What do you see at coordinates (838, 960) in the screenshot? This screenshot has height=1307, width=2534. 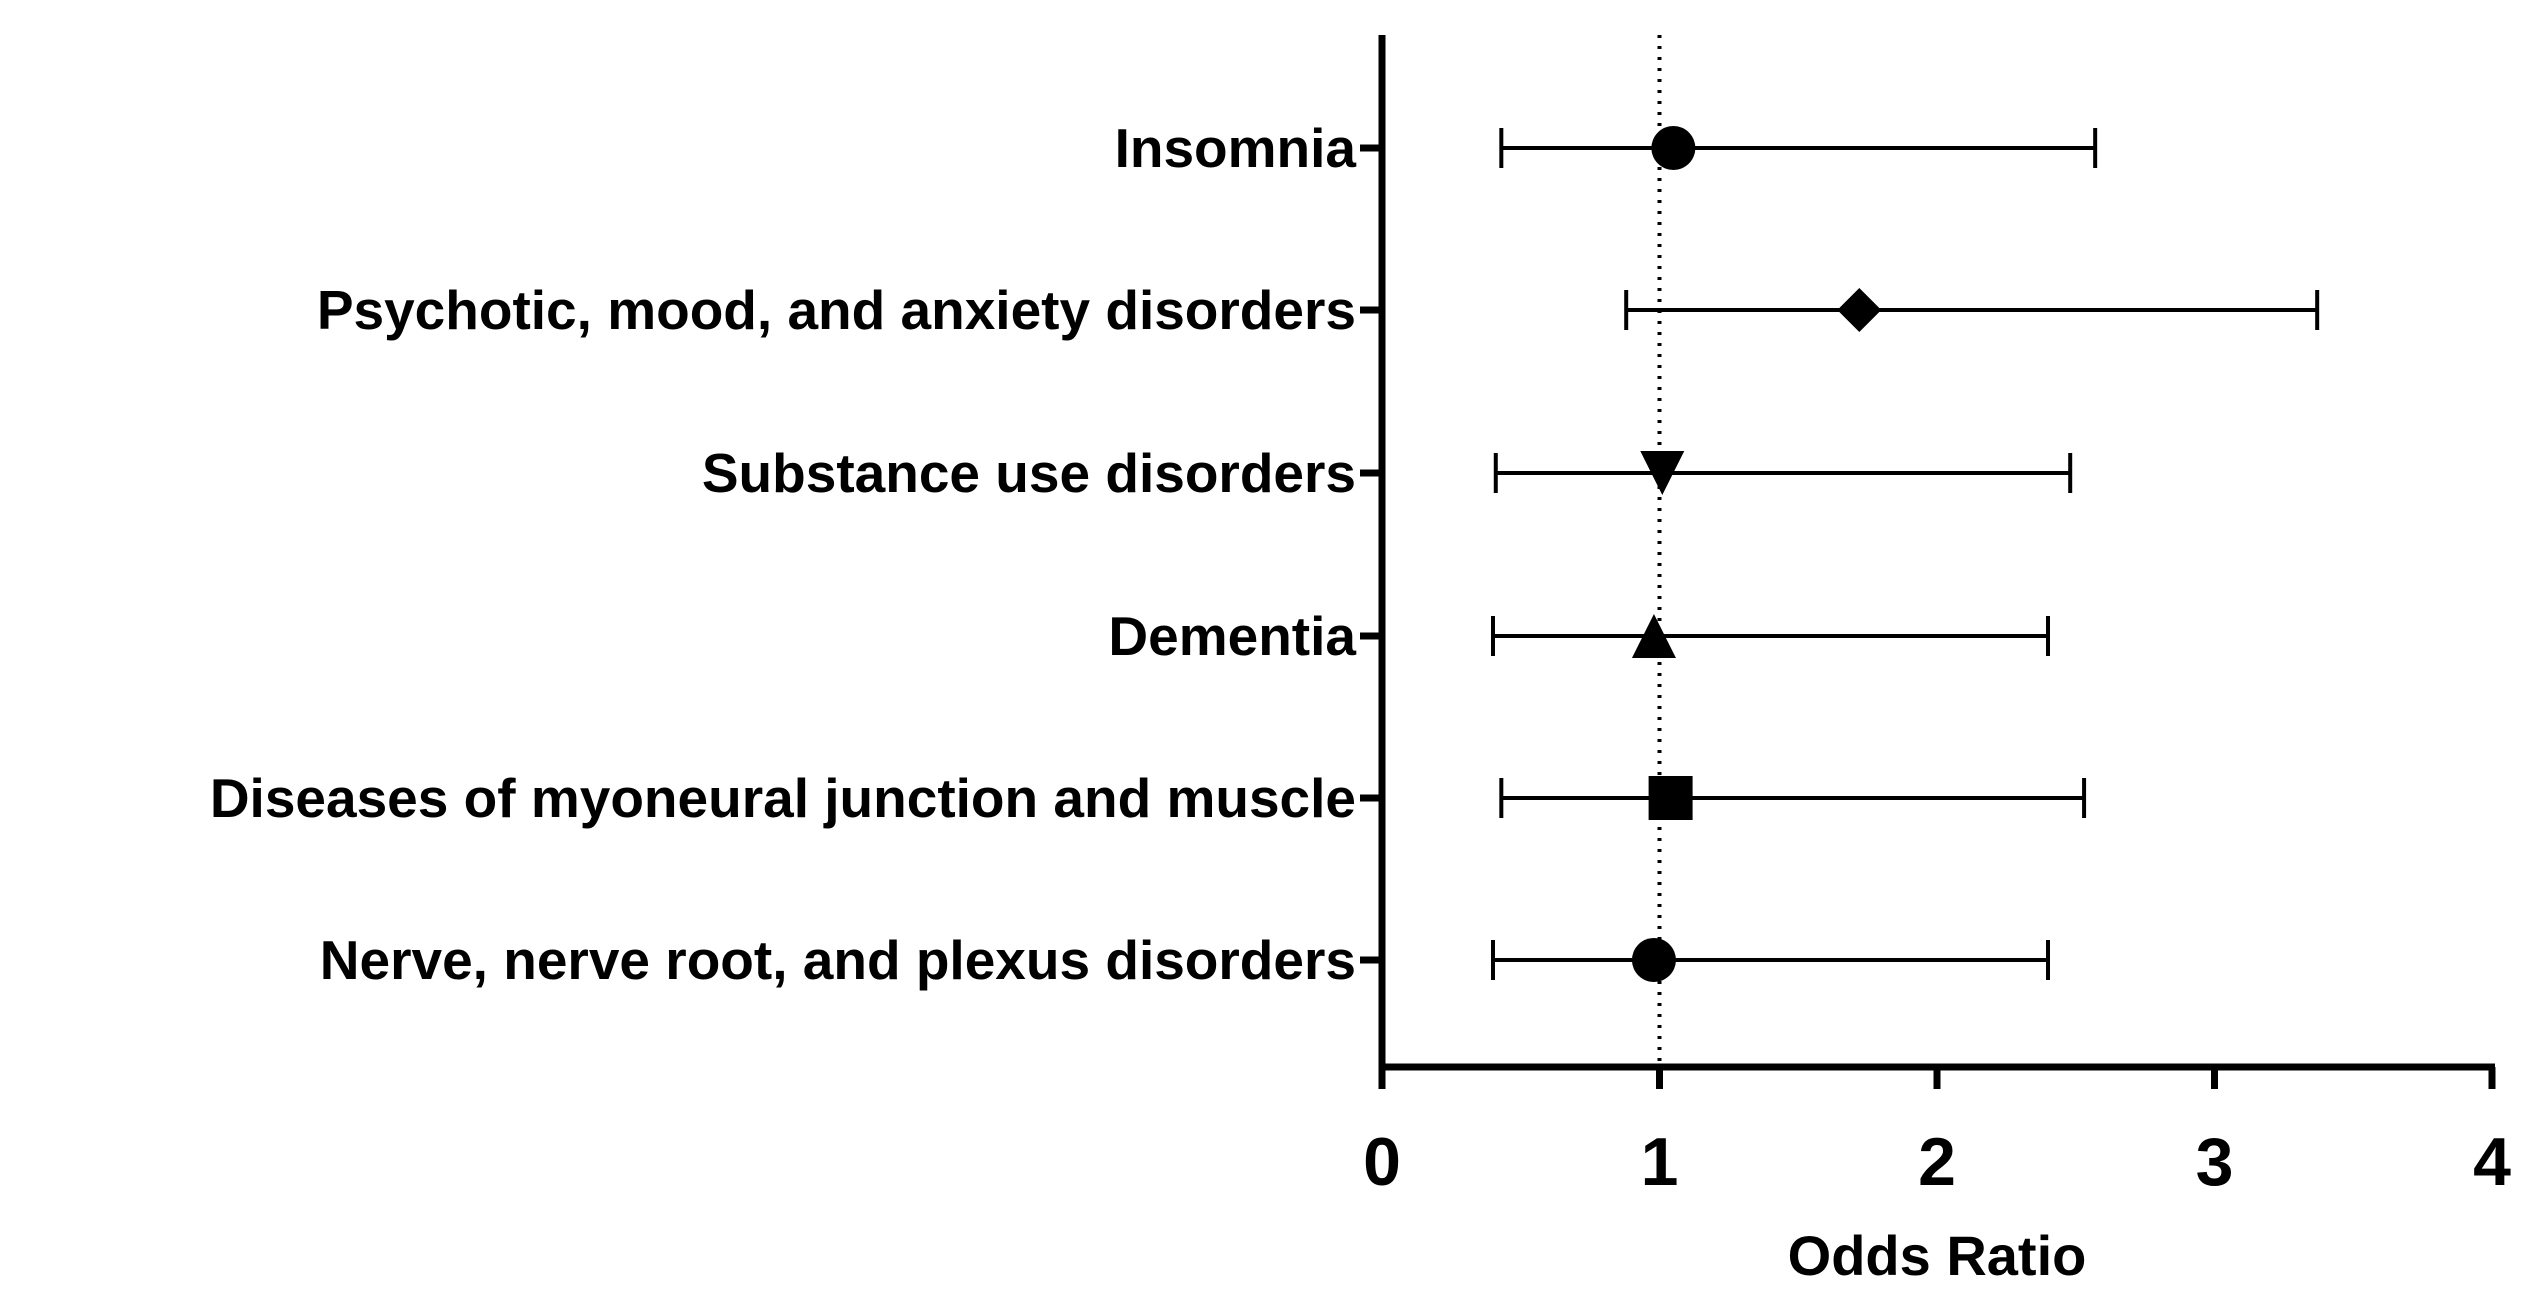 I see `y-tick-label: Nerve, nerve root, and plexus disorders` at bounding box center [838, 960].